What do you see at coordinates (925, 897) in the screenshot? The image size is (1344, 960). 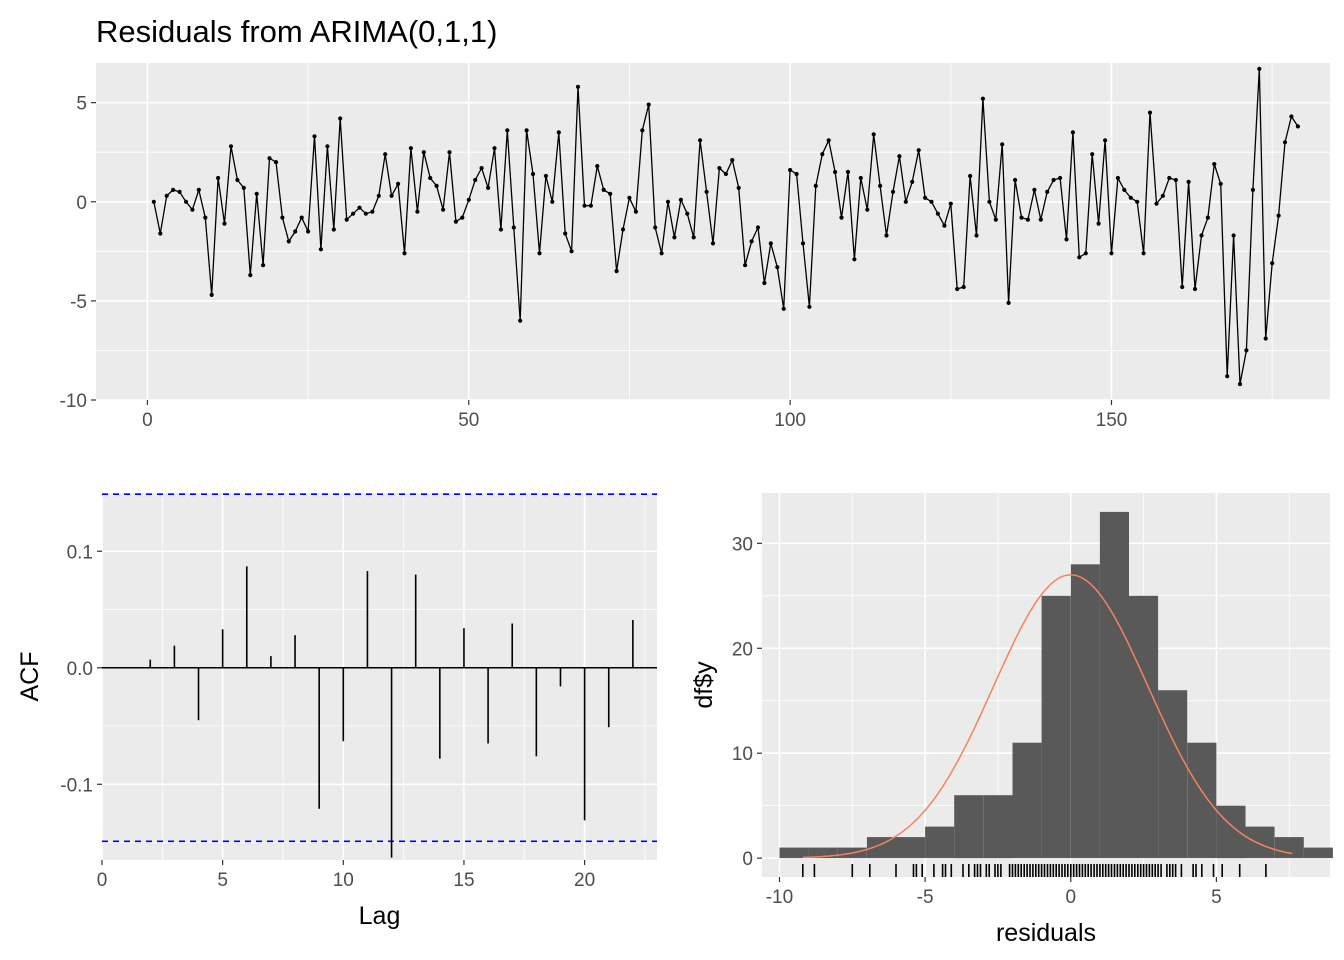 I see `x-tick-label: -5` at bounding box center [925, 897].